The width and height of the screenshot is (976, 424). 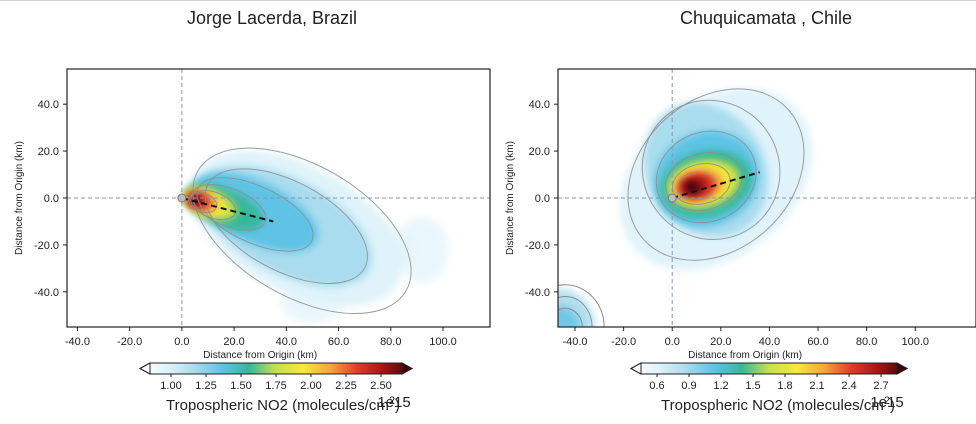 I want to click on colorbar-tick-label: 2.00, so click(x=310, y=386).